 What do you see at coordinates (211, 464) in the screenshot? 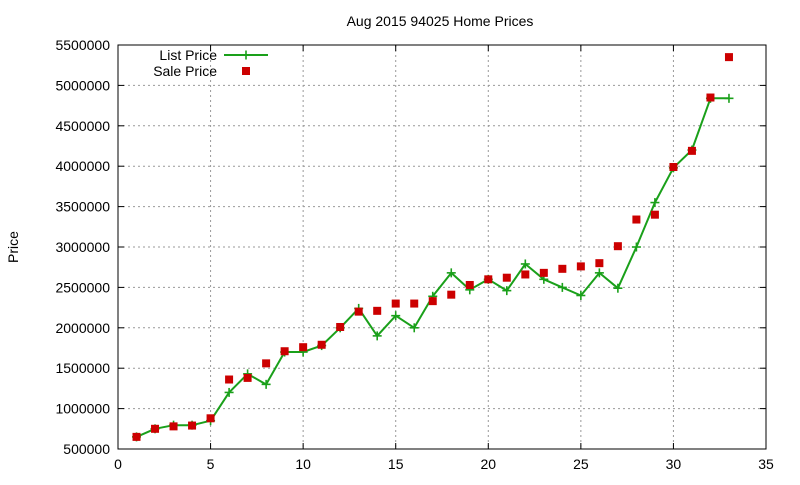
I see `x-tick-label: 5` at bounding box center [211, 464].